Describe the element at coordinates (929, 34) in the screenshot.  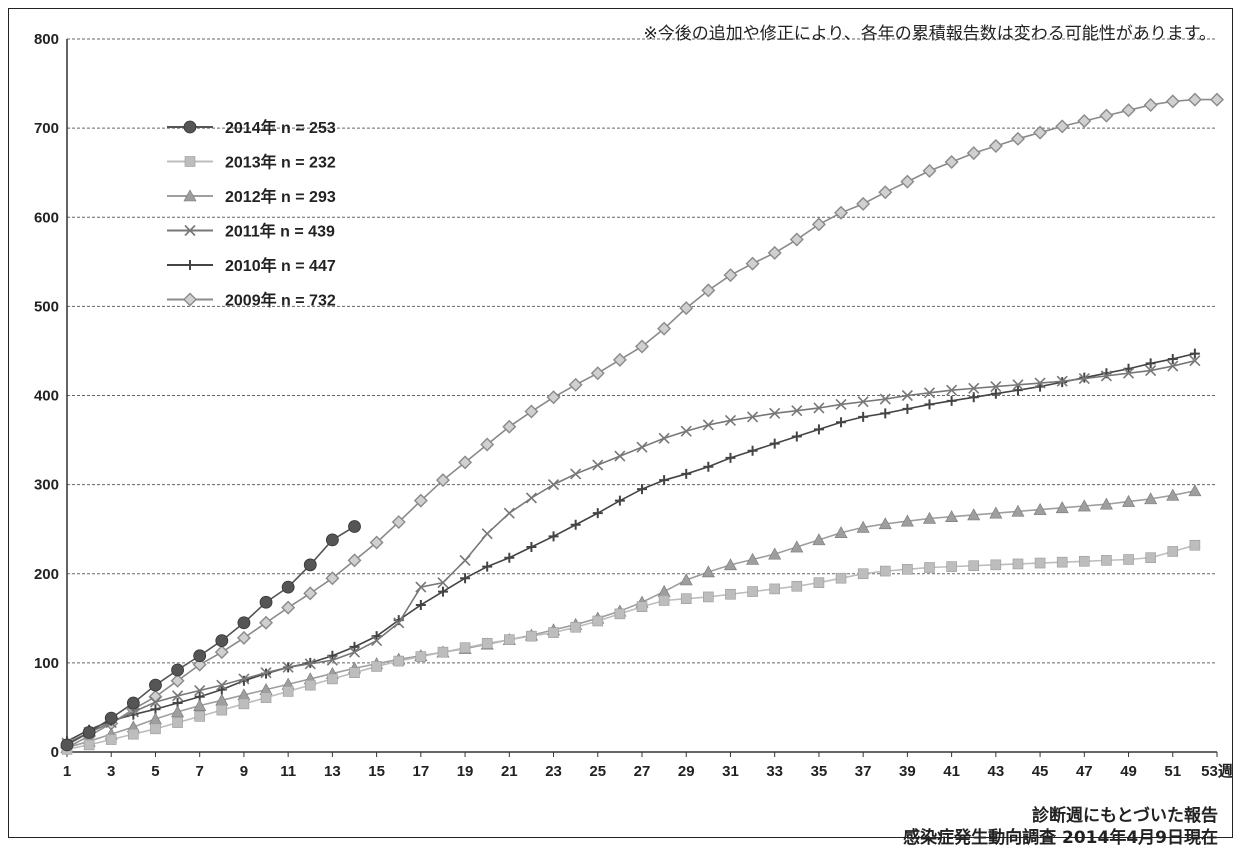
I see `revision-note: ※今後の追加や修正により、各年の累積報告数は変わる可能性があります。` at that location.